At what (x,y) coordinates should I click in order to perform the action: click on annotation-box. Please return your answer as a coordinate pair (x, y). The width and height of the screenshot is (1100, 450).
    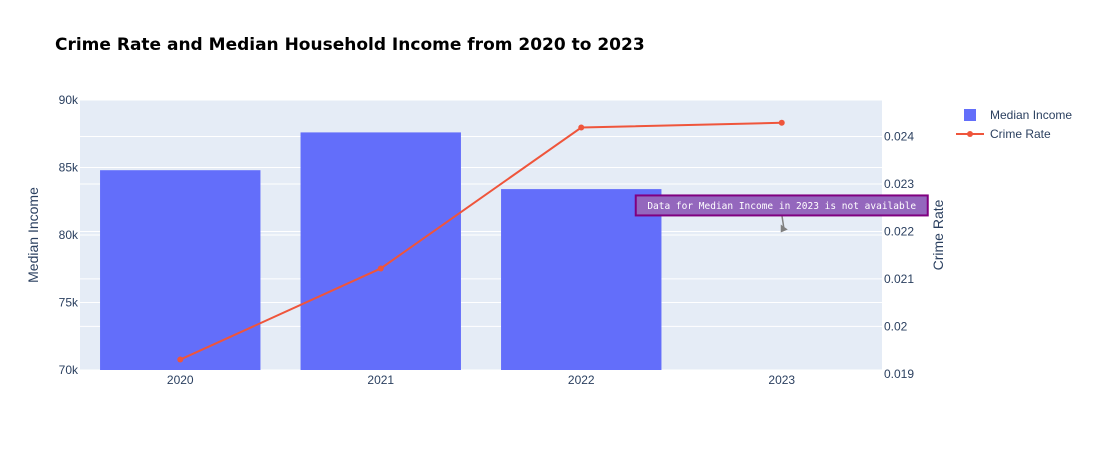
    Looking at the image, I should click on (781, 205).